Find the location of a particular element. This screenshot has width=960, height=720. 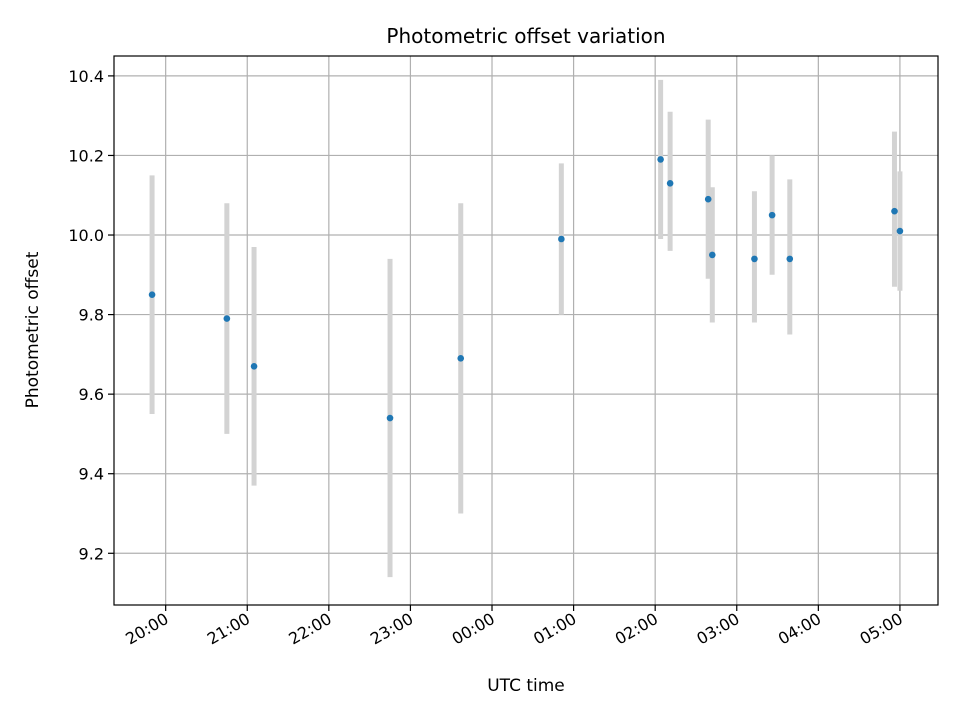

y-tick-label: 9.4 is located at coordinates (91, 474).